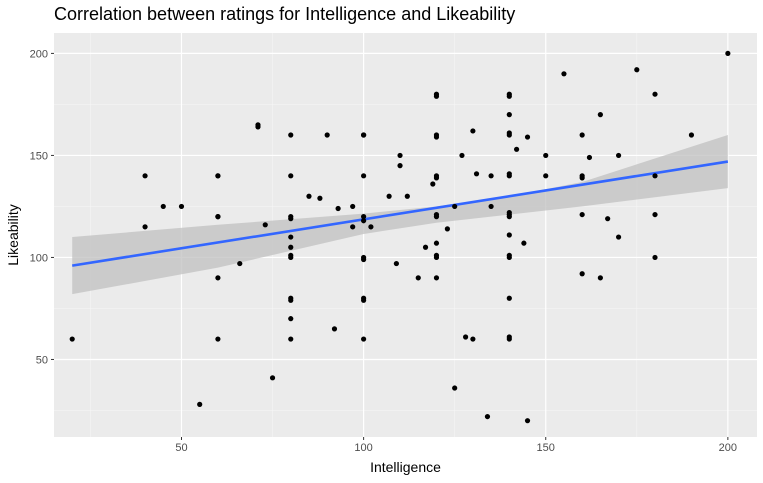 This screenshot has width=763, height=483. I want to click on y-axis-title: Likeability, so click(13, 234).